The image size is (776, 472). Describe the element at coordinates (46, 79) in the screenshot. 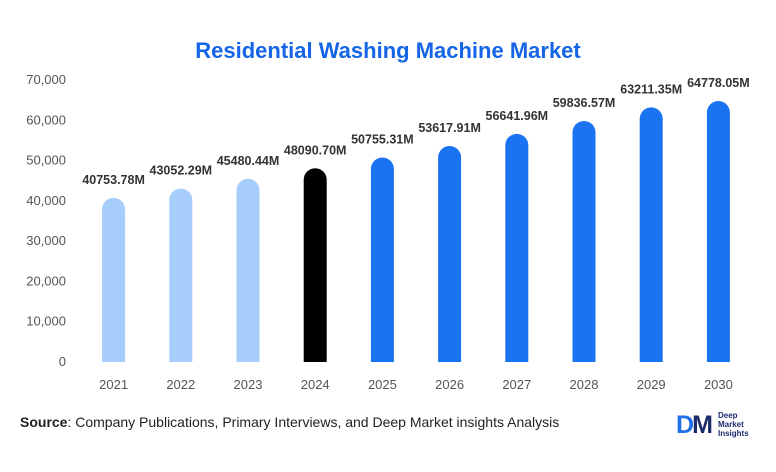

I see `y-tick-label: 70,000` at that location.